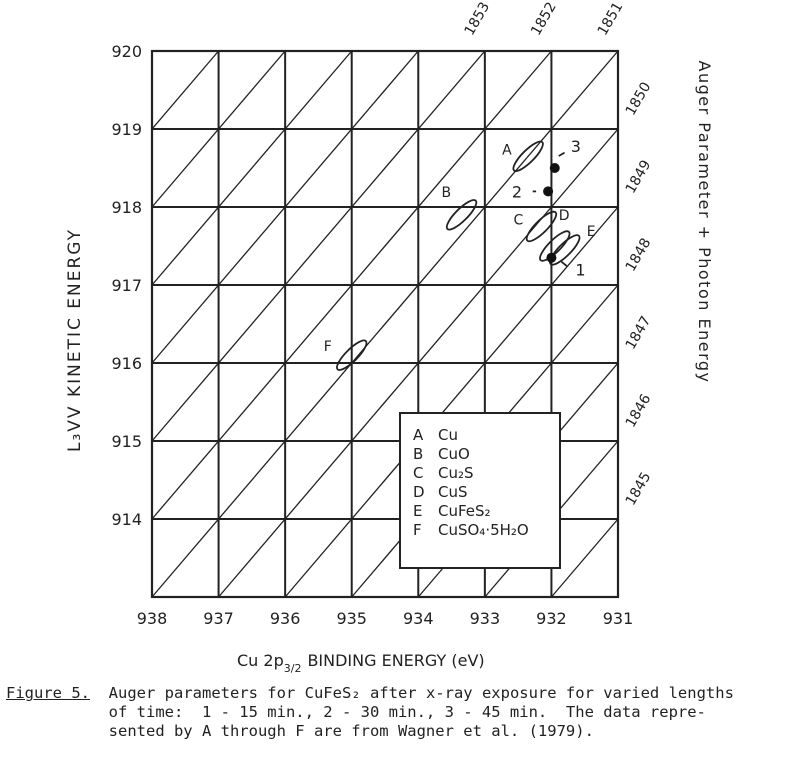  I want to click on y-tick-label: 917, so click(126, 285).